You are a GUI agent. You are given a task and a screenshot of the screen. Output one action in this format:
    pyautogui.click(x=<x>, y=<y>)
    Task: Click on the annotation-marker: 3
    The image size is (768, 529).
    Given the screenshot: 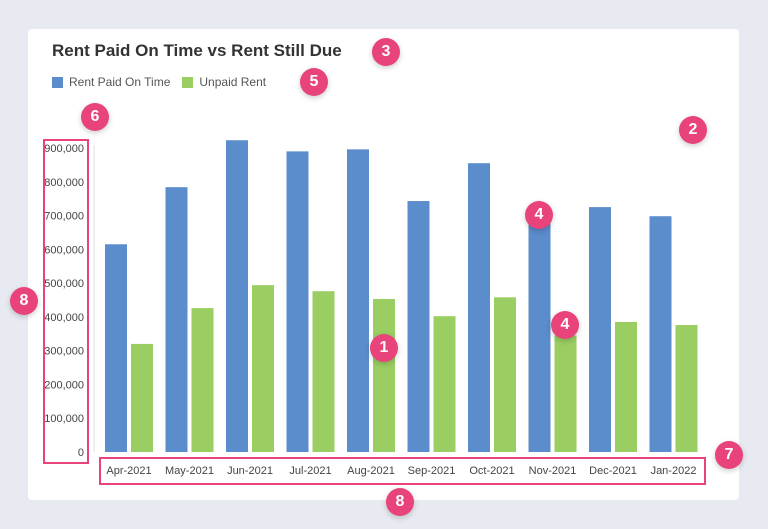 What is the action you would take?
    pyautogui.click(x=386, y=52)
    